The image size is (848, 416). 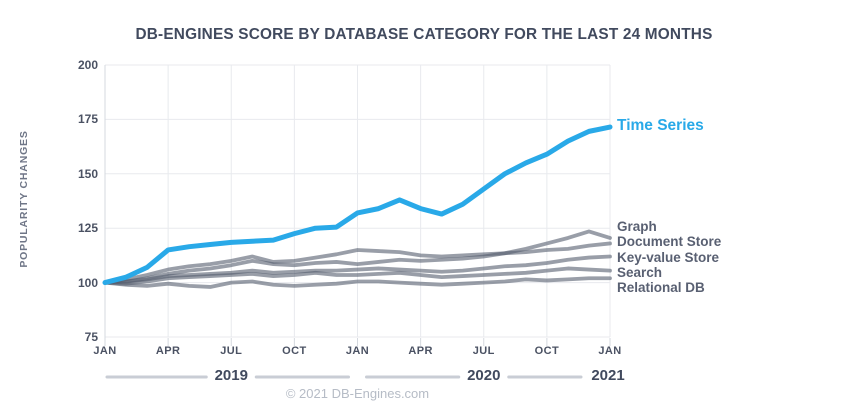 I want to click on x-tick-3-oct: OCT, so click(x=294, y=351).